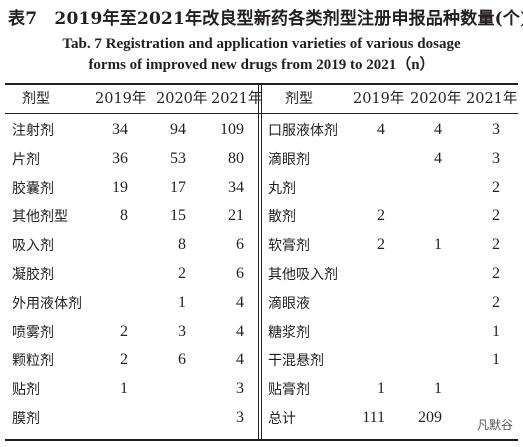 This screenshot has width=523, height=447. What do you see at coordinates (178, 158) in the screenshot?
I see `left-row-1-v2020: 53` at bounding box center [178, 158].